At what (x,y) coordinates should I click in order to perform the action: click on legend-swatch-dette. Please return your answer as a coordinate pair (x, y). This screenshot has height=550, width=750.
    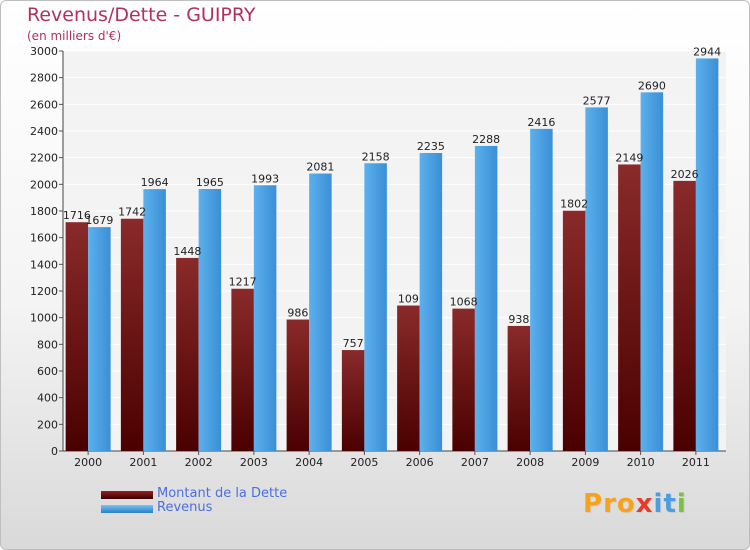
    Looking at the image, I should click on (127, 495).